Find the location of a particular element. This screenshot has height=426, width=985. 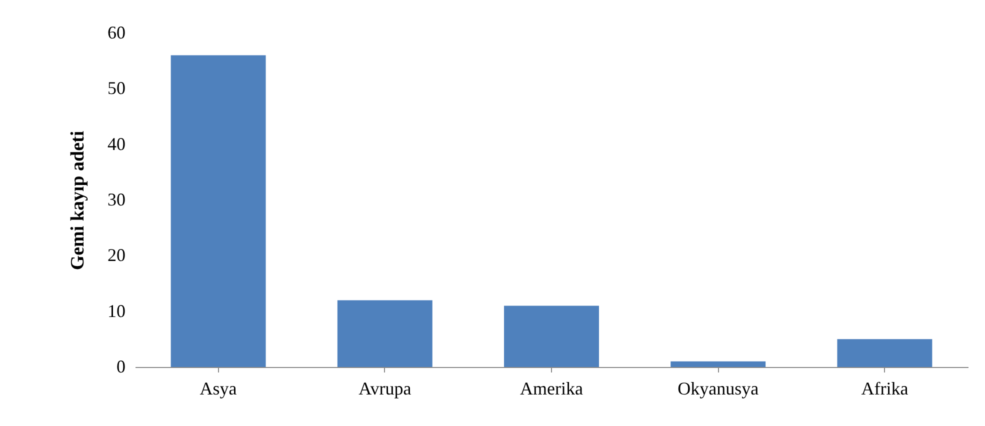

x-tick-label: Afrika is located at coordinates (884, 388).